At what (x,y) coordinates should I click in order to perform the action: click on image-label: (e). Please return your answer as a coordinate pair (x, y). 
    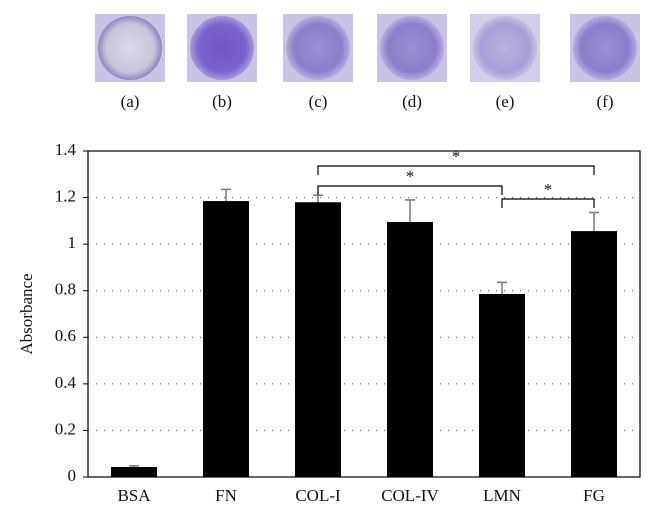
    Looking at the image, I should click on (505, 101).